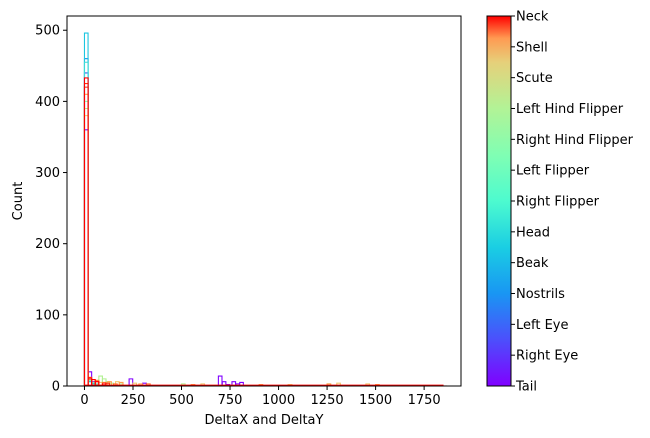 The height and width of the screenshot is (438, 650). What do you see at coordinates (230, 400) in the screenshot?
I see `x-tick-label: 750` at bounding box center [230, 400].